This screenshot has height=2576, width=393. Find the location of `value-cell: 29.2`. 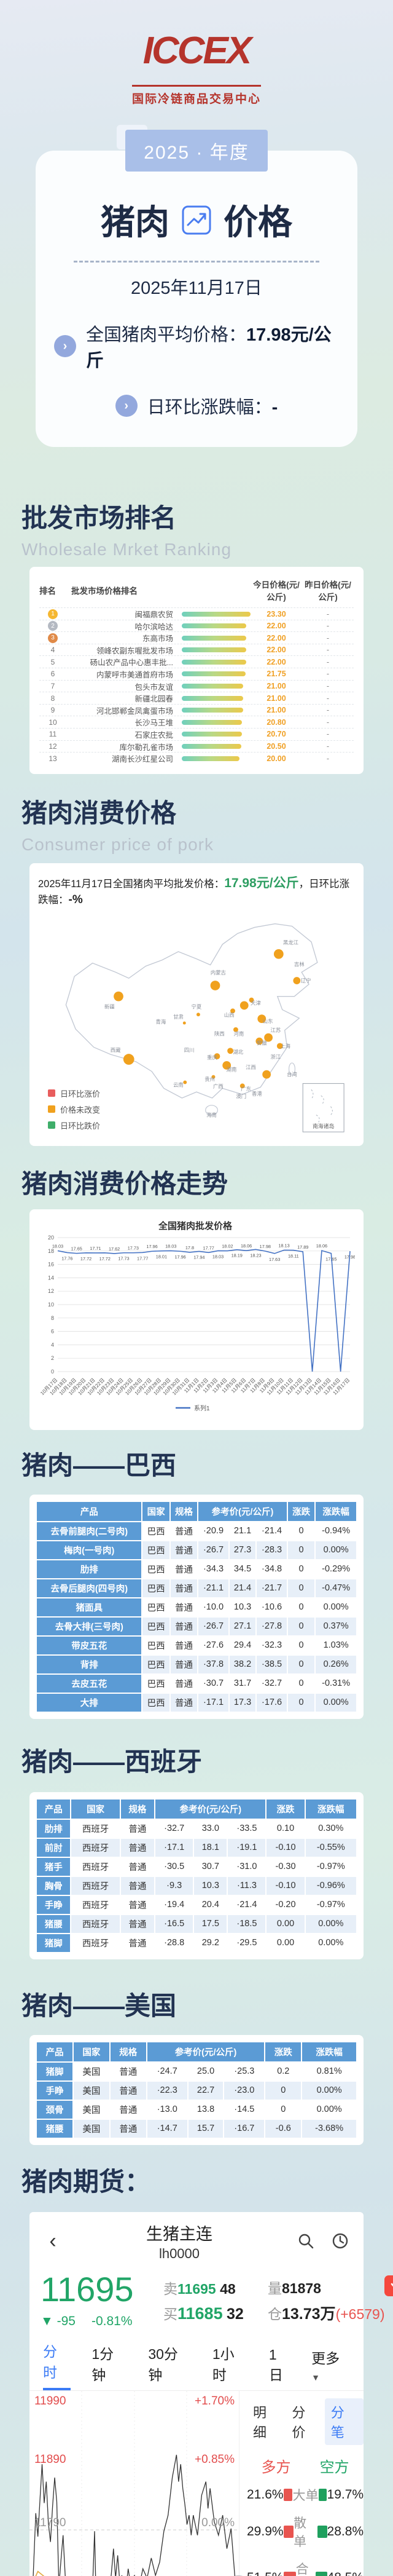

value-cell: 29.2 is located at coordinates (210, 1943).